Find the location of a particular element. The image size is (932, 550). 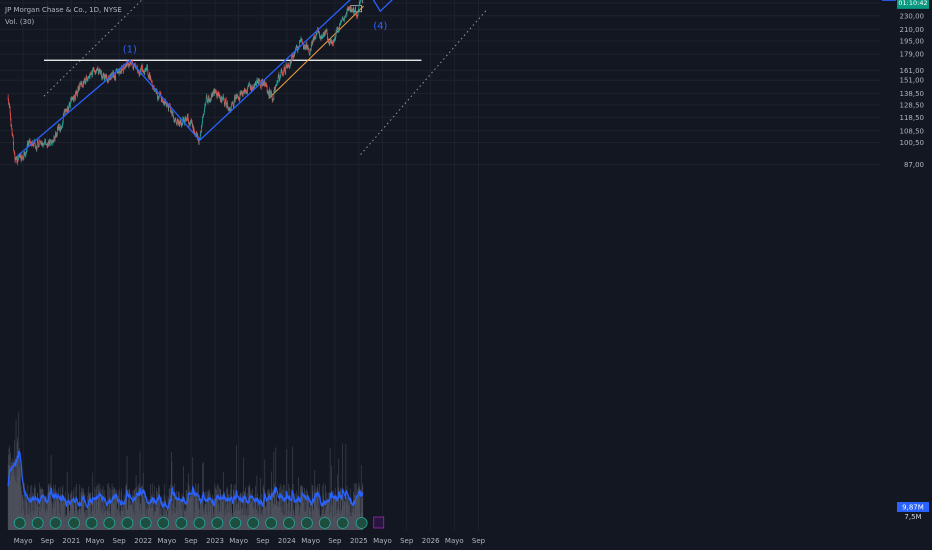

channel-lower-line is located at coordinates (424, 81).